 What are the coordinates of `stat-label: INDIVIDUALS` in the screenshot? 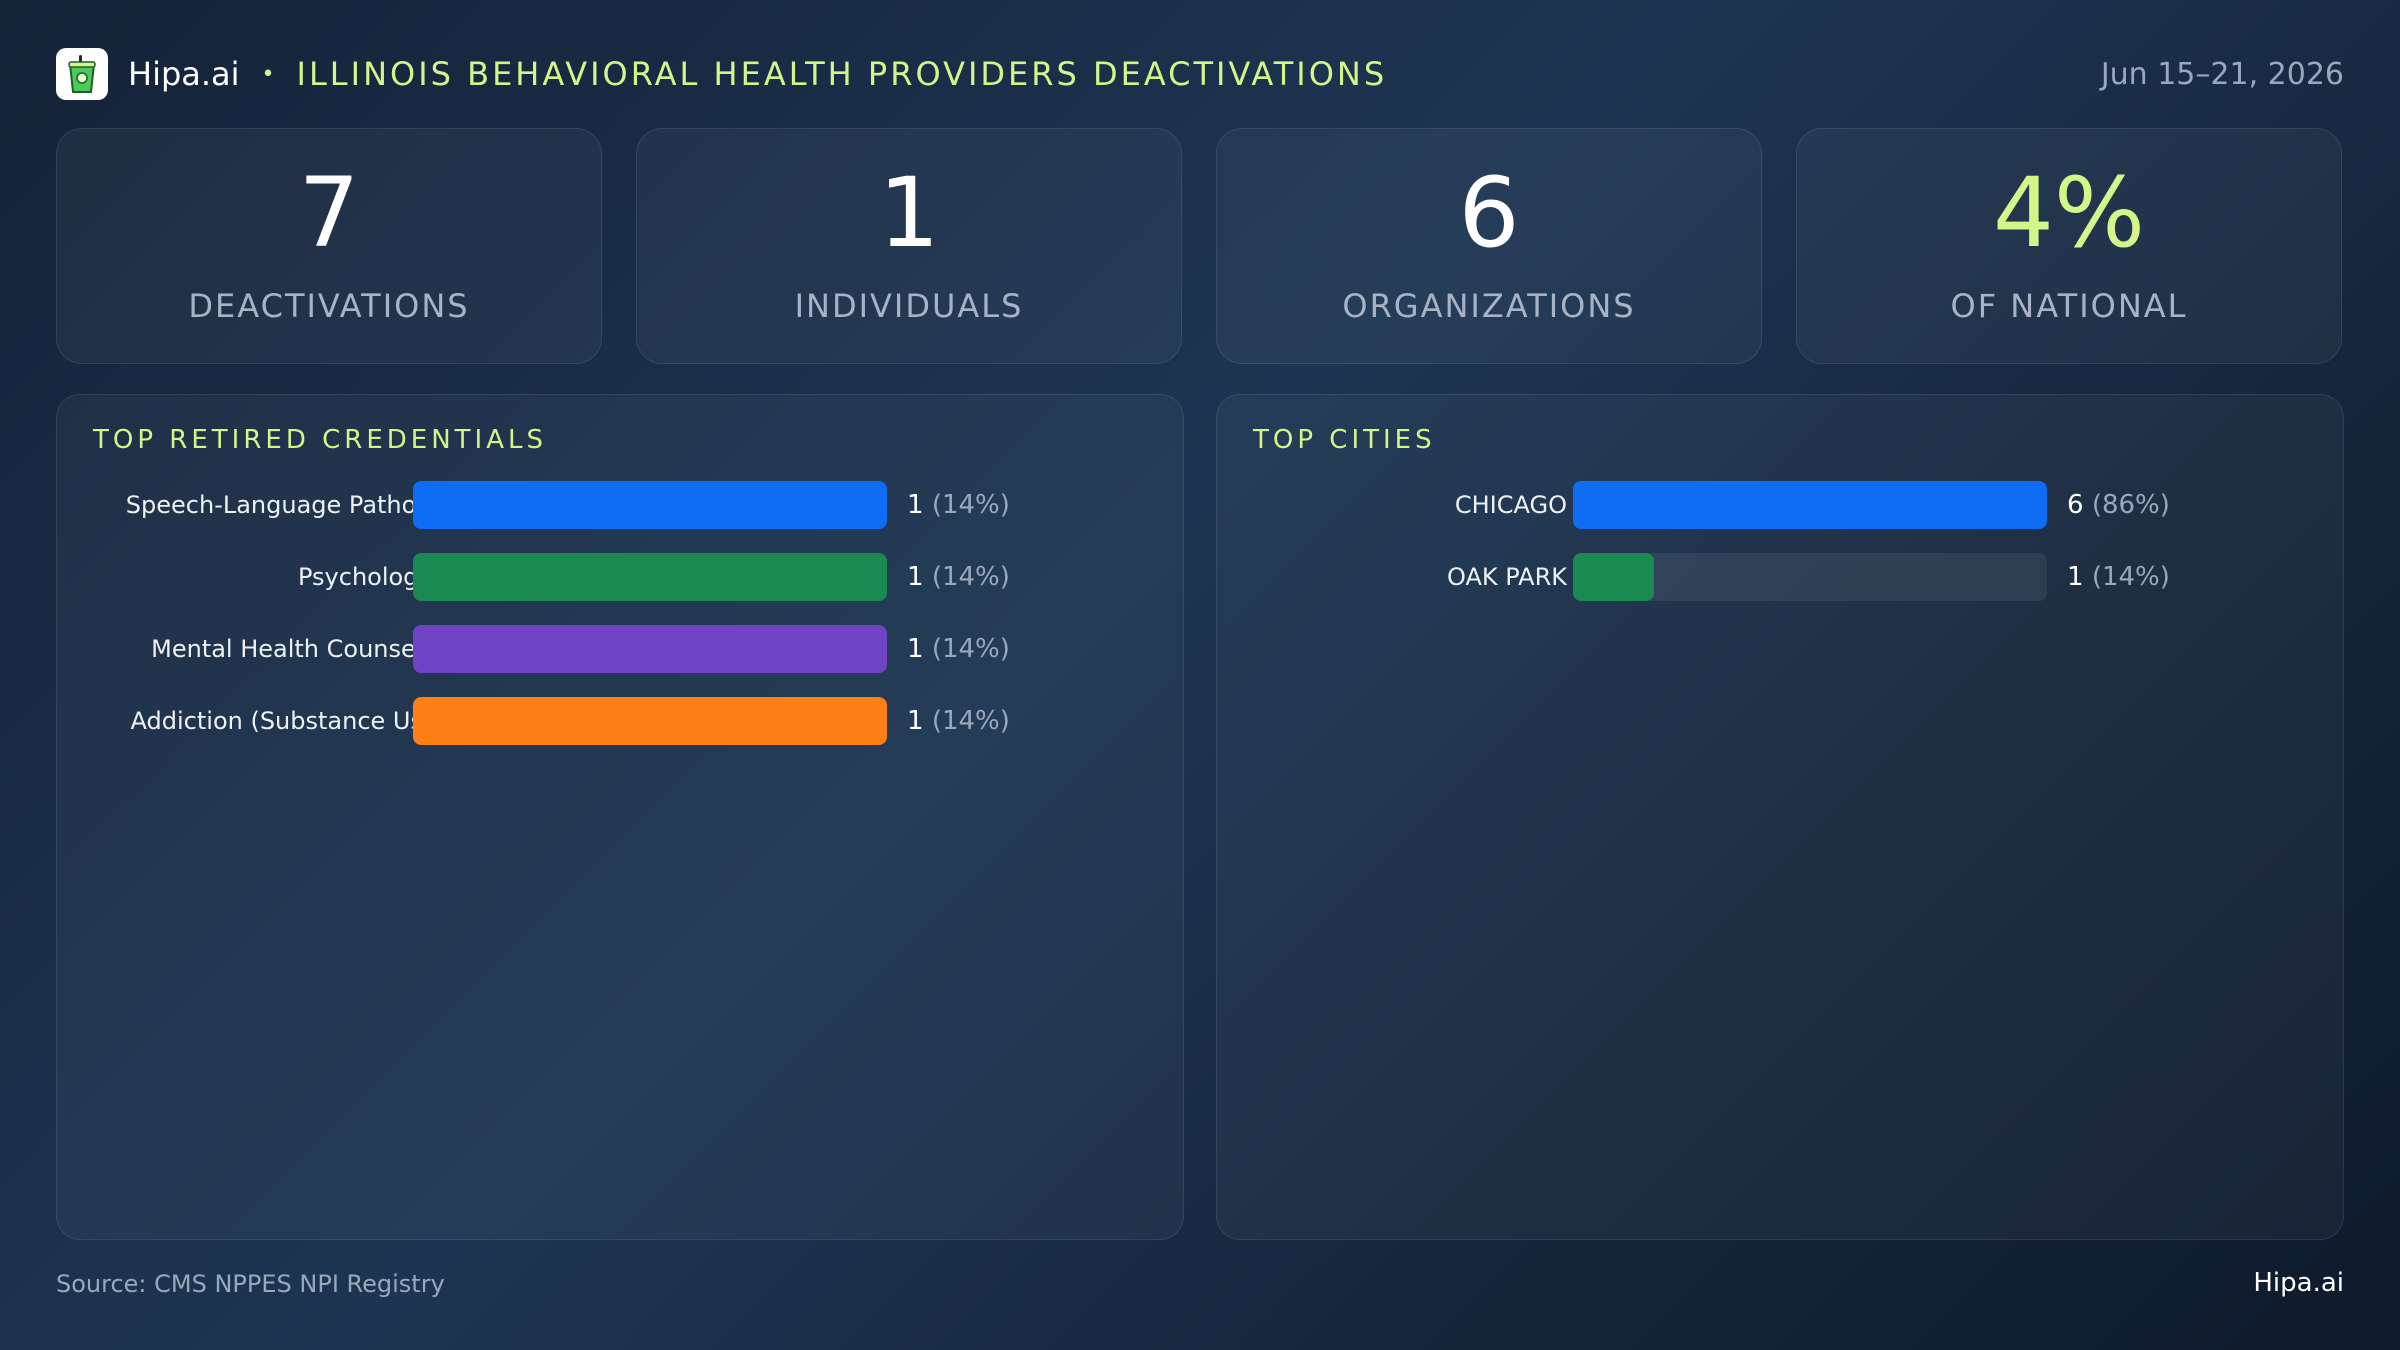 It's located at (909, 306).